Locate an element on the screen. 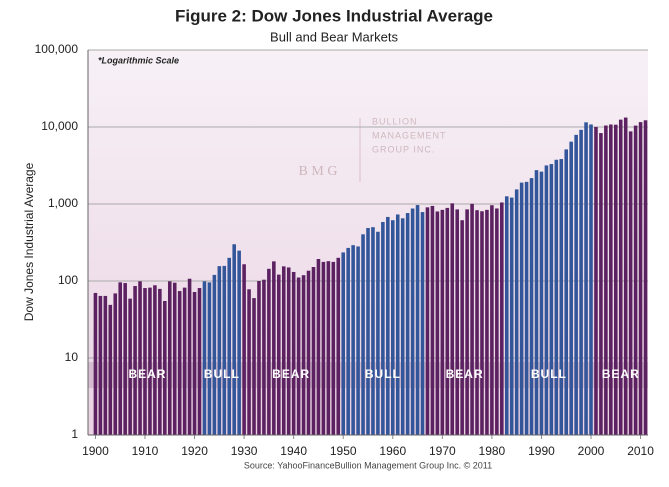 The image size is (669, 487). y-tick-label: 100 is located at coordinates (68, 280).